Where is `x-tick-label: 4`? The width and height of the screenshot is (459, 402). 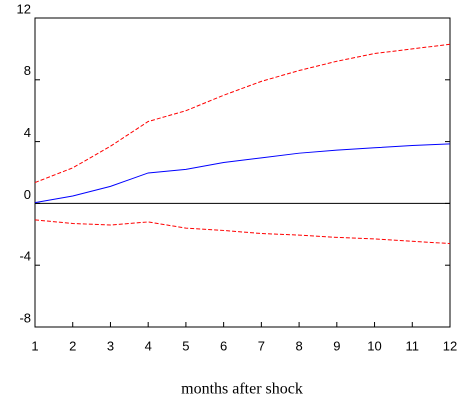
x-tick-label: 4 is located at coordinates (148, 345).